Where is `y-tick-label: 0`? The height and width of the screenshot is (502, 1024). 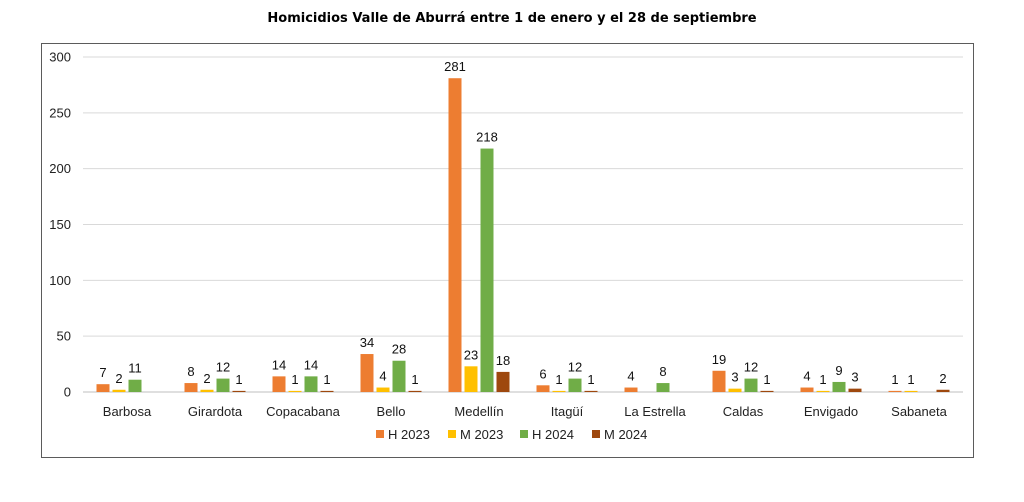
y-tick-label: 0 is located at coordinates (67, 392).